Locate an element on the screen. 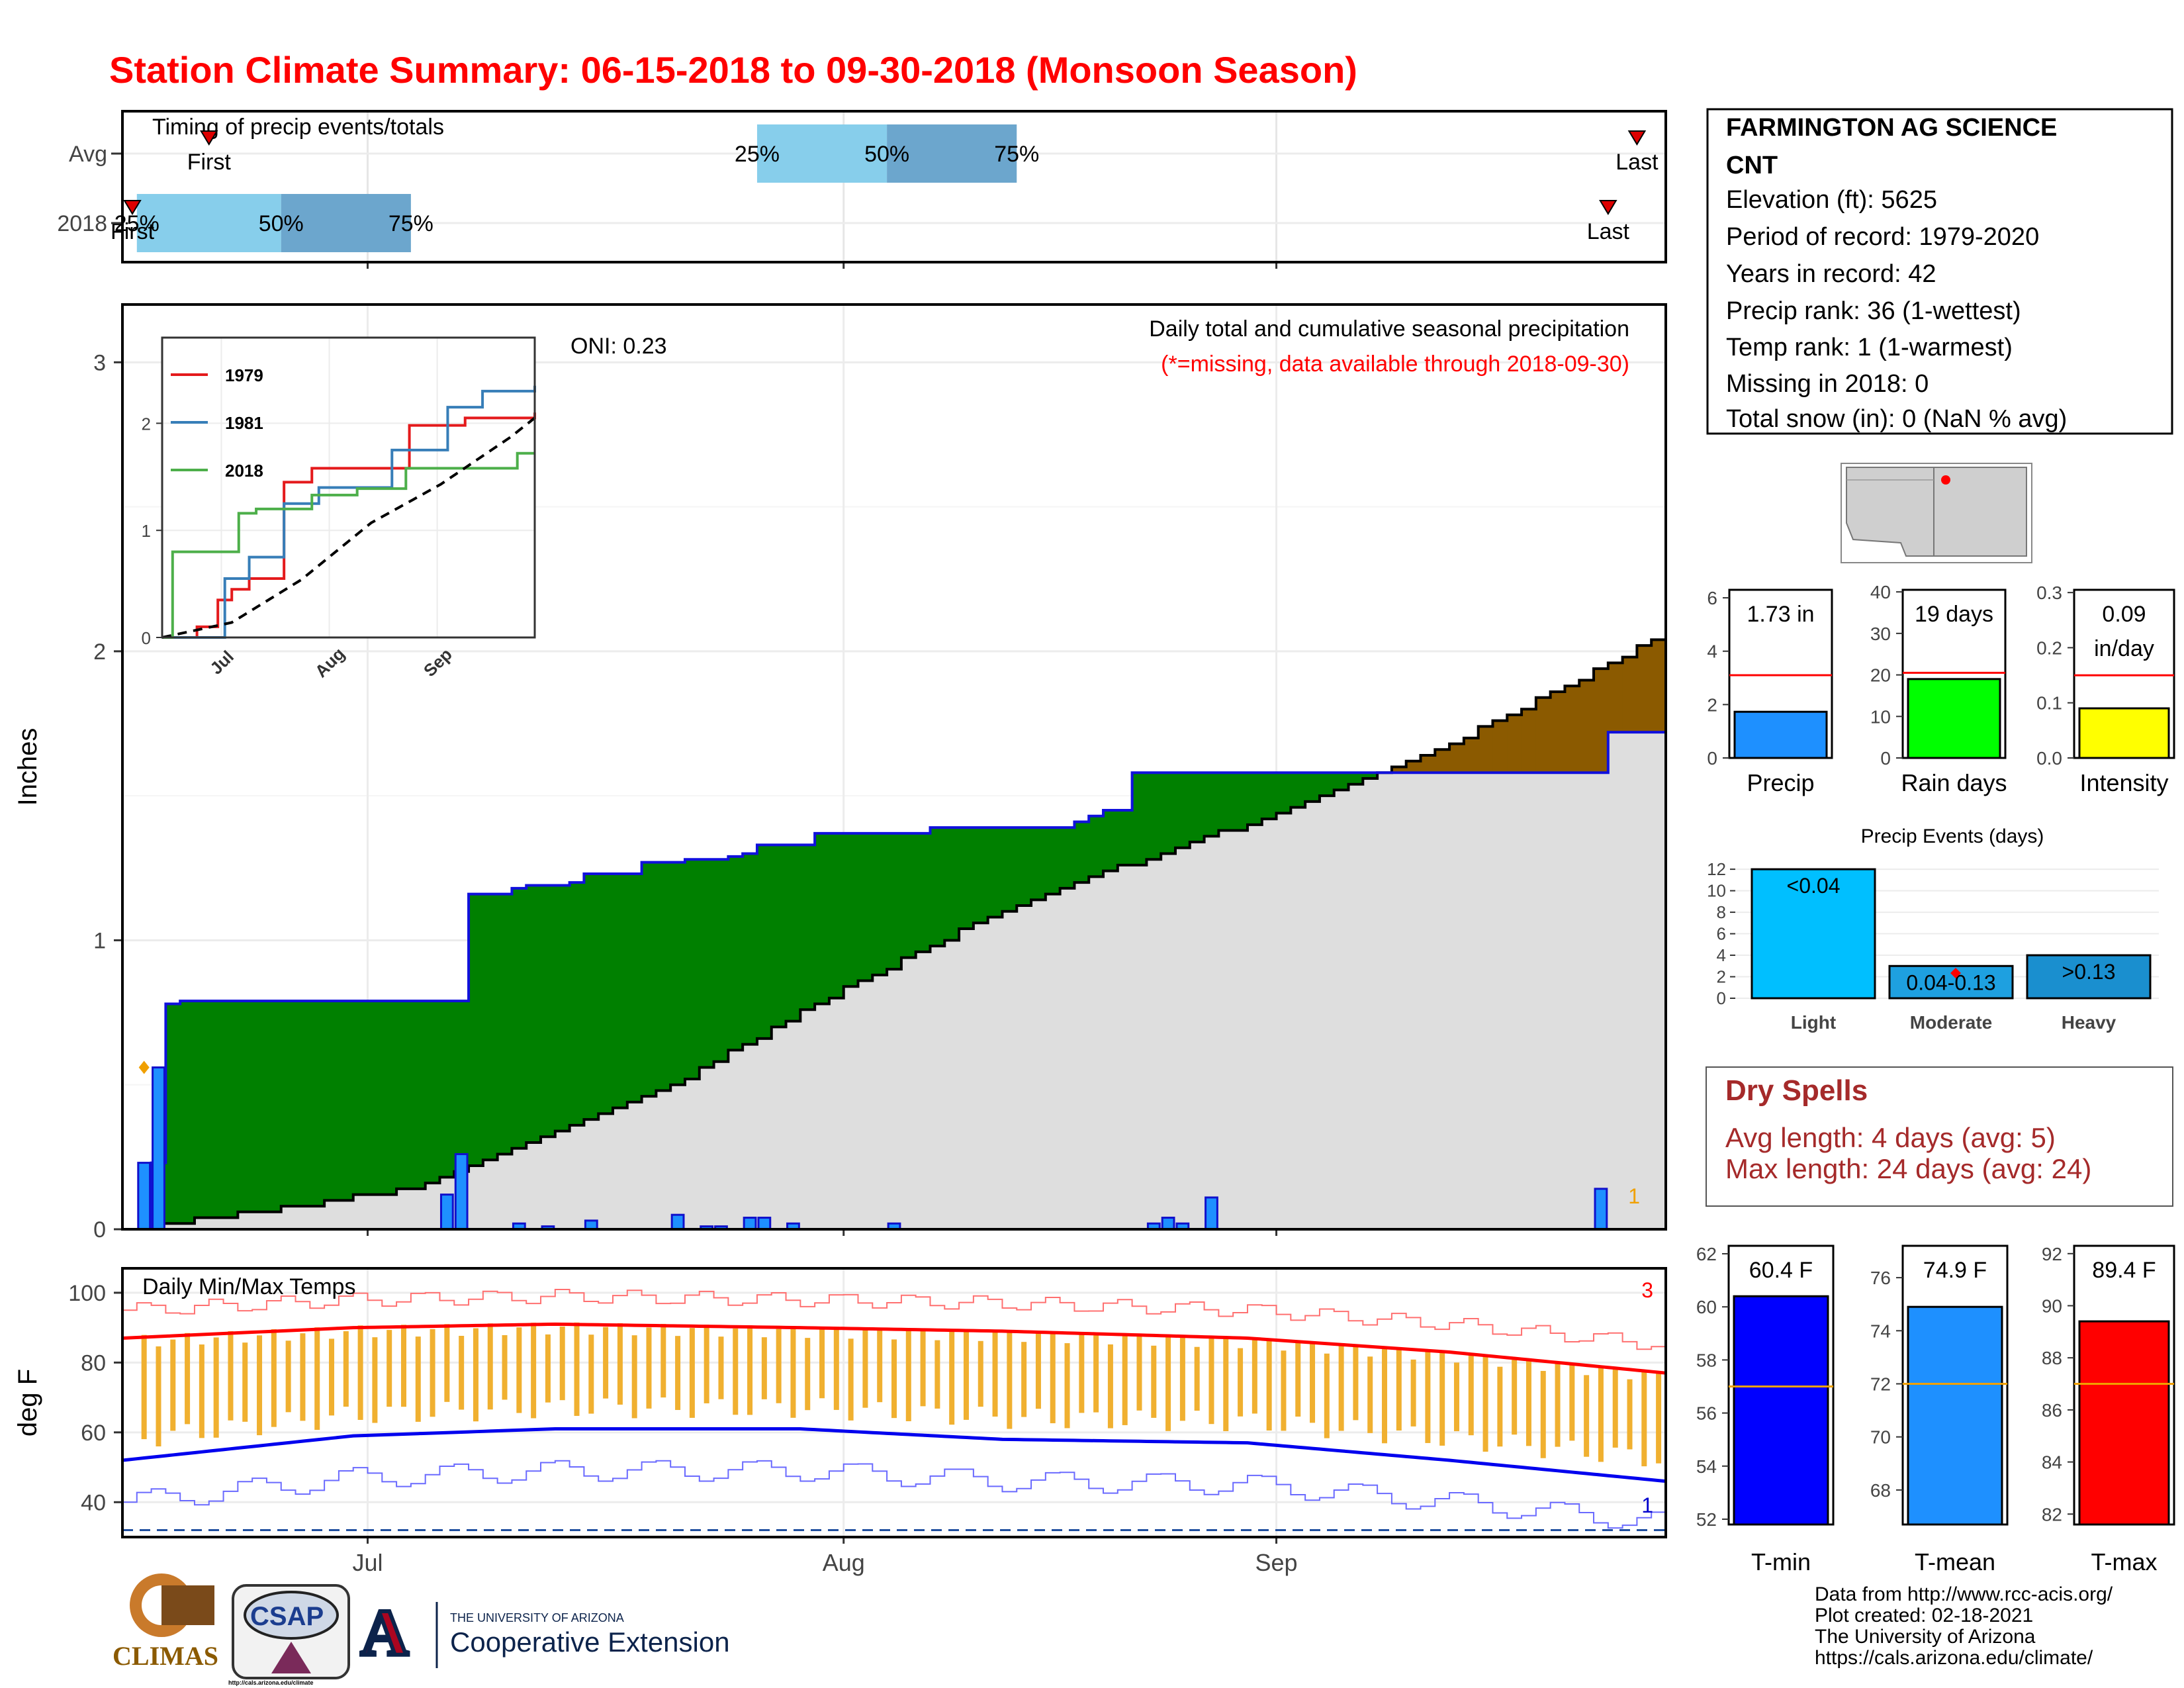  events-y-tick: 6 is located at coordinates (1721, 934).